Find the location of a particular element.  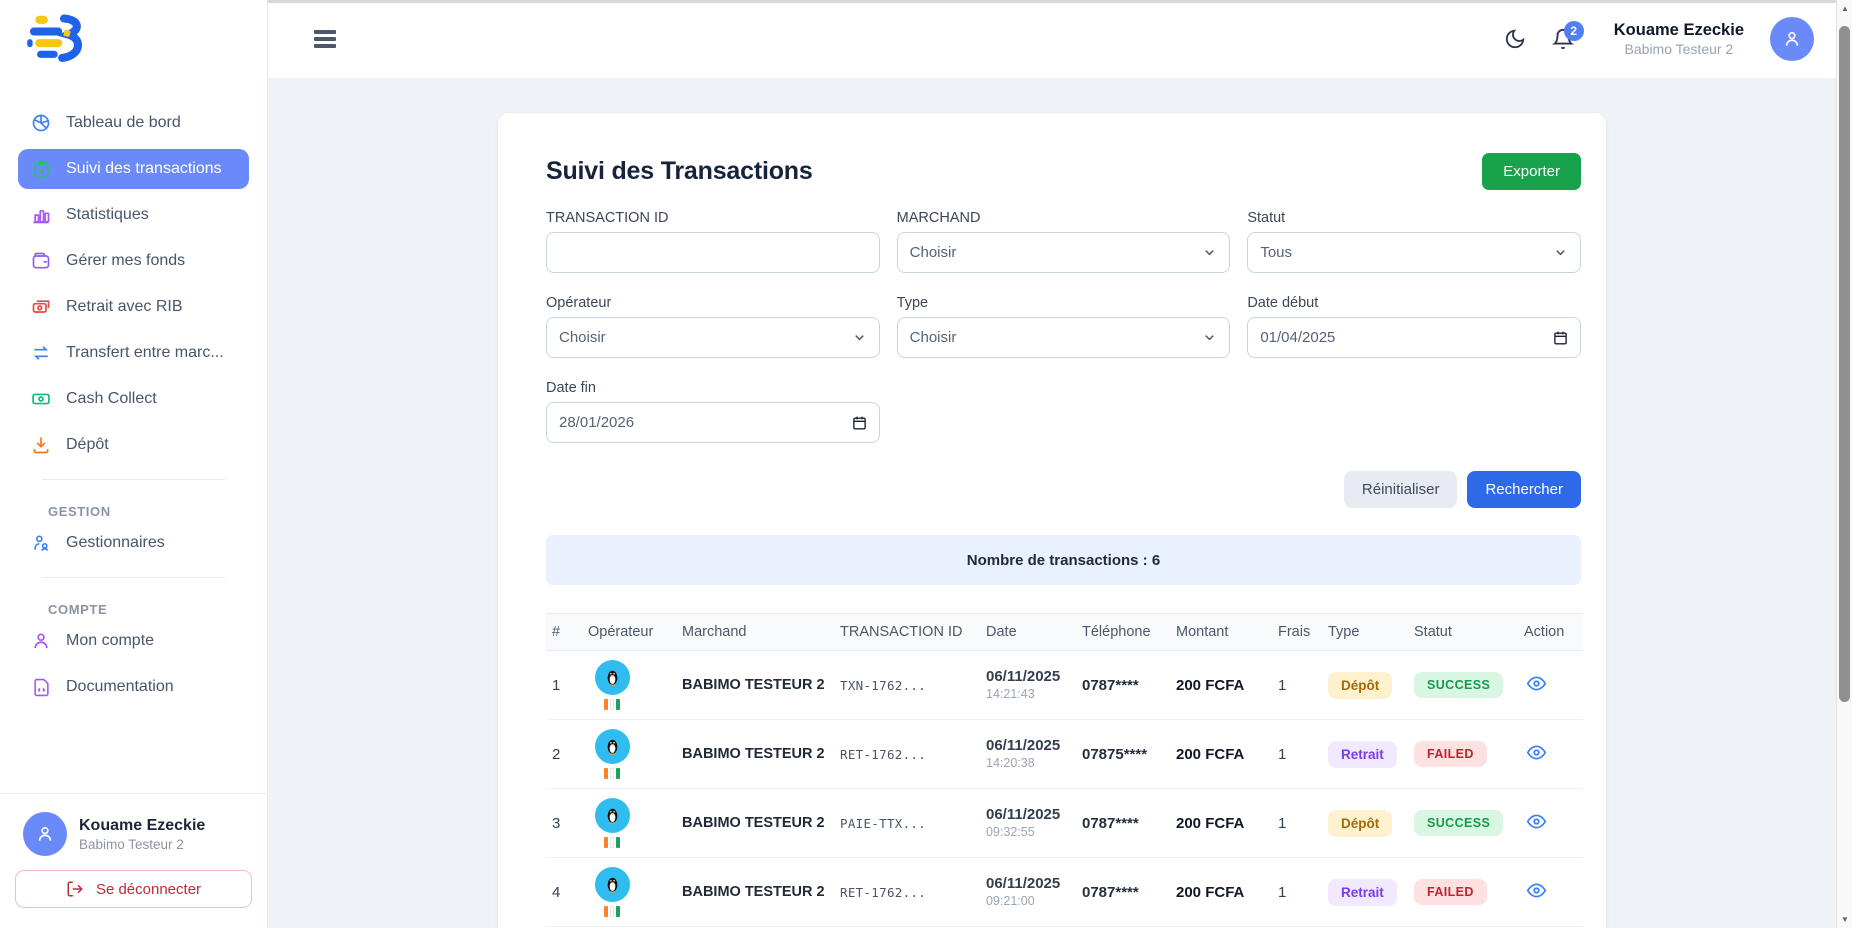

dark-mode-toggle is located at coordinates (1515, 39).